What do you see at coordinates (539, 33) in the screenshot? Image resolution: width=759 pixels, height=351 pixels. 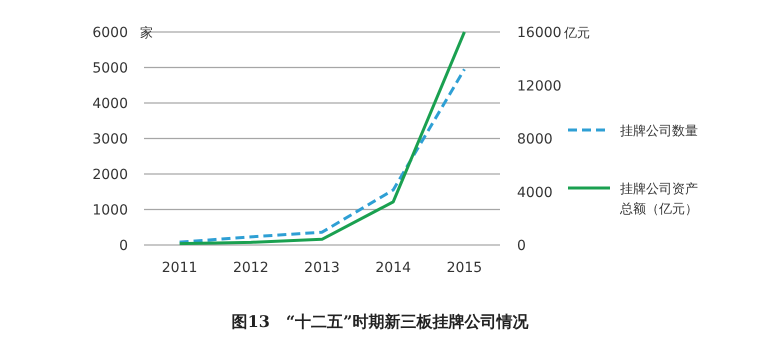 I see `y2-tick-label: 16000` at bounding box center [539, 33].